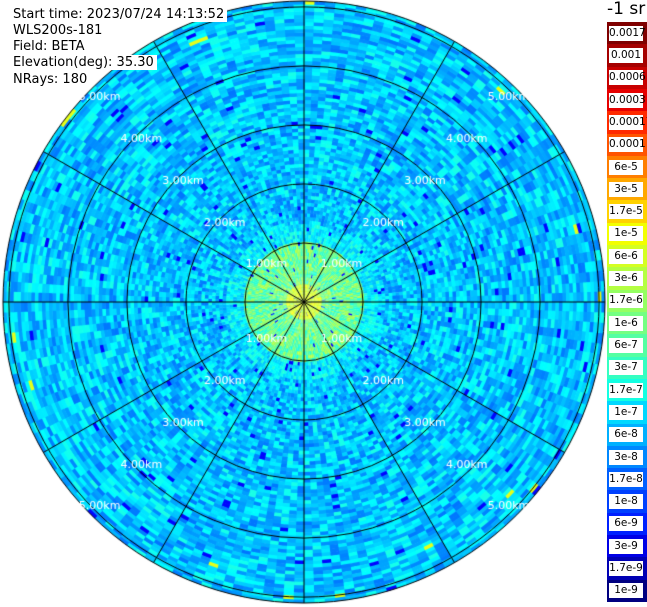  What do you see at coordinates (626, 502) in the screenshot?
I see `colorbar-tick-label: 1e-8` at bounding box center [626, 502].